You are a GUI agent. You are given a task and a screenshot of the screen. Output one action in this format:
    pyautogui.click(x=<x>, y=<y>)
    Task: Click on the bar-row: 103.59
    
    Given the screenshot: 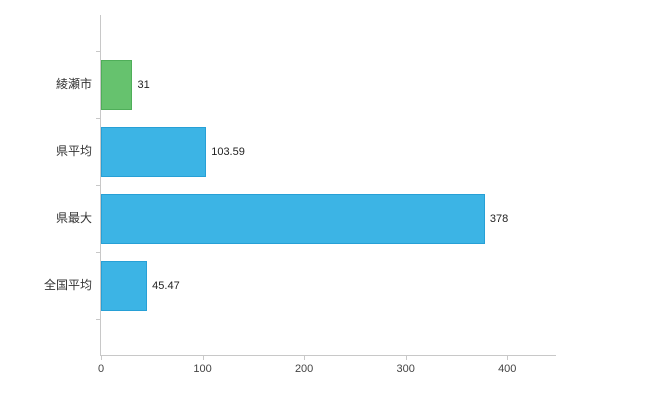 What is the action you would take?
    pyautogui.click(x=328, y=151)
    